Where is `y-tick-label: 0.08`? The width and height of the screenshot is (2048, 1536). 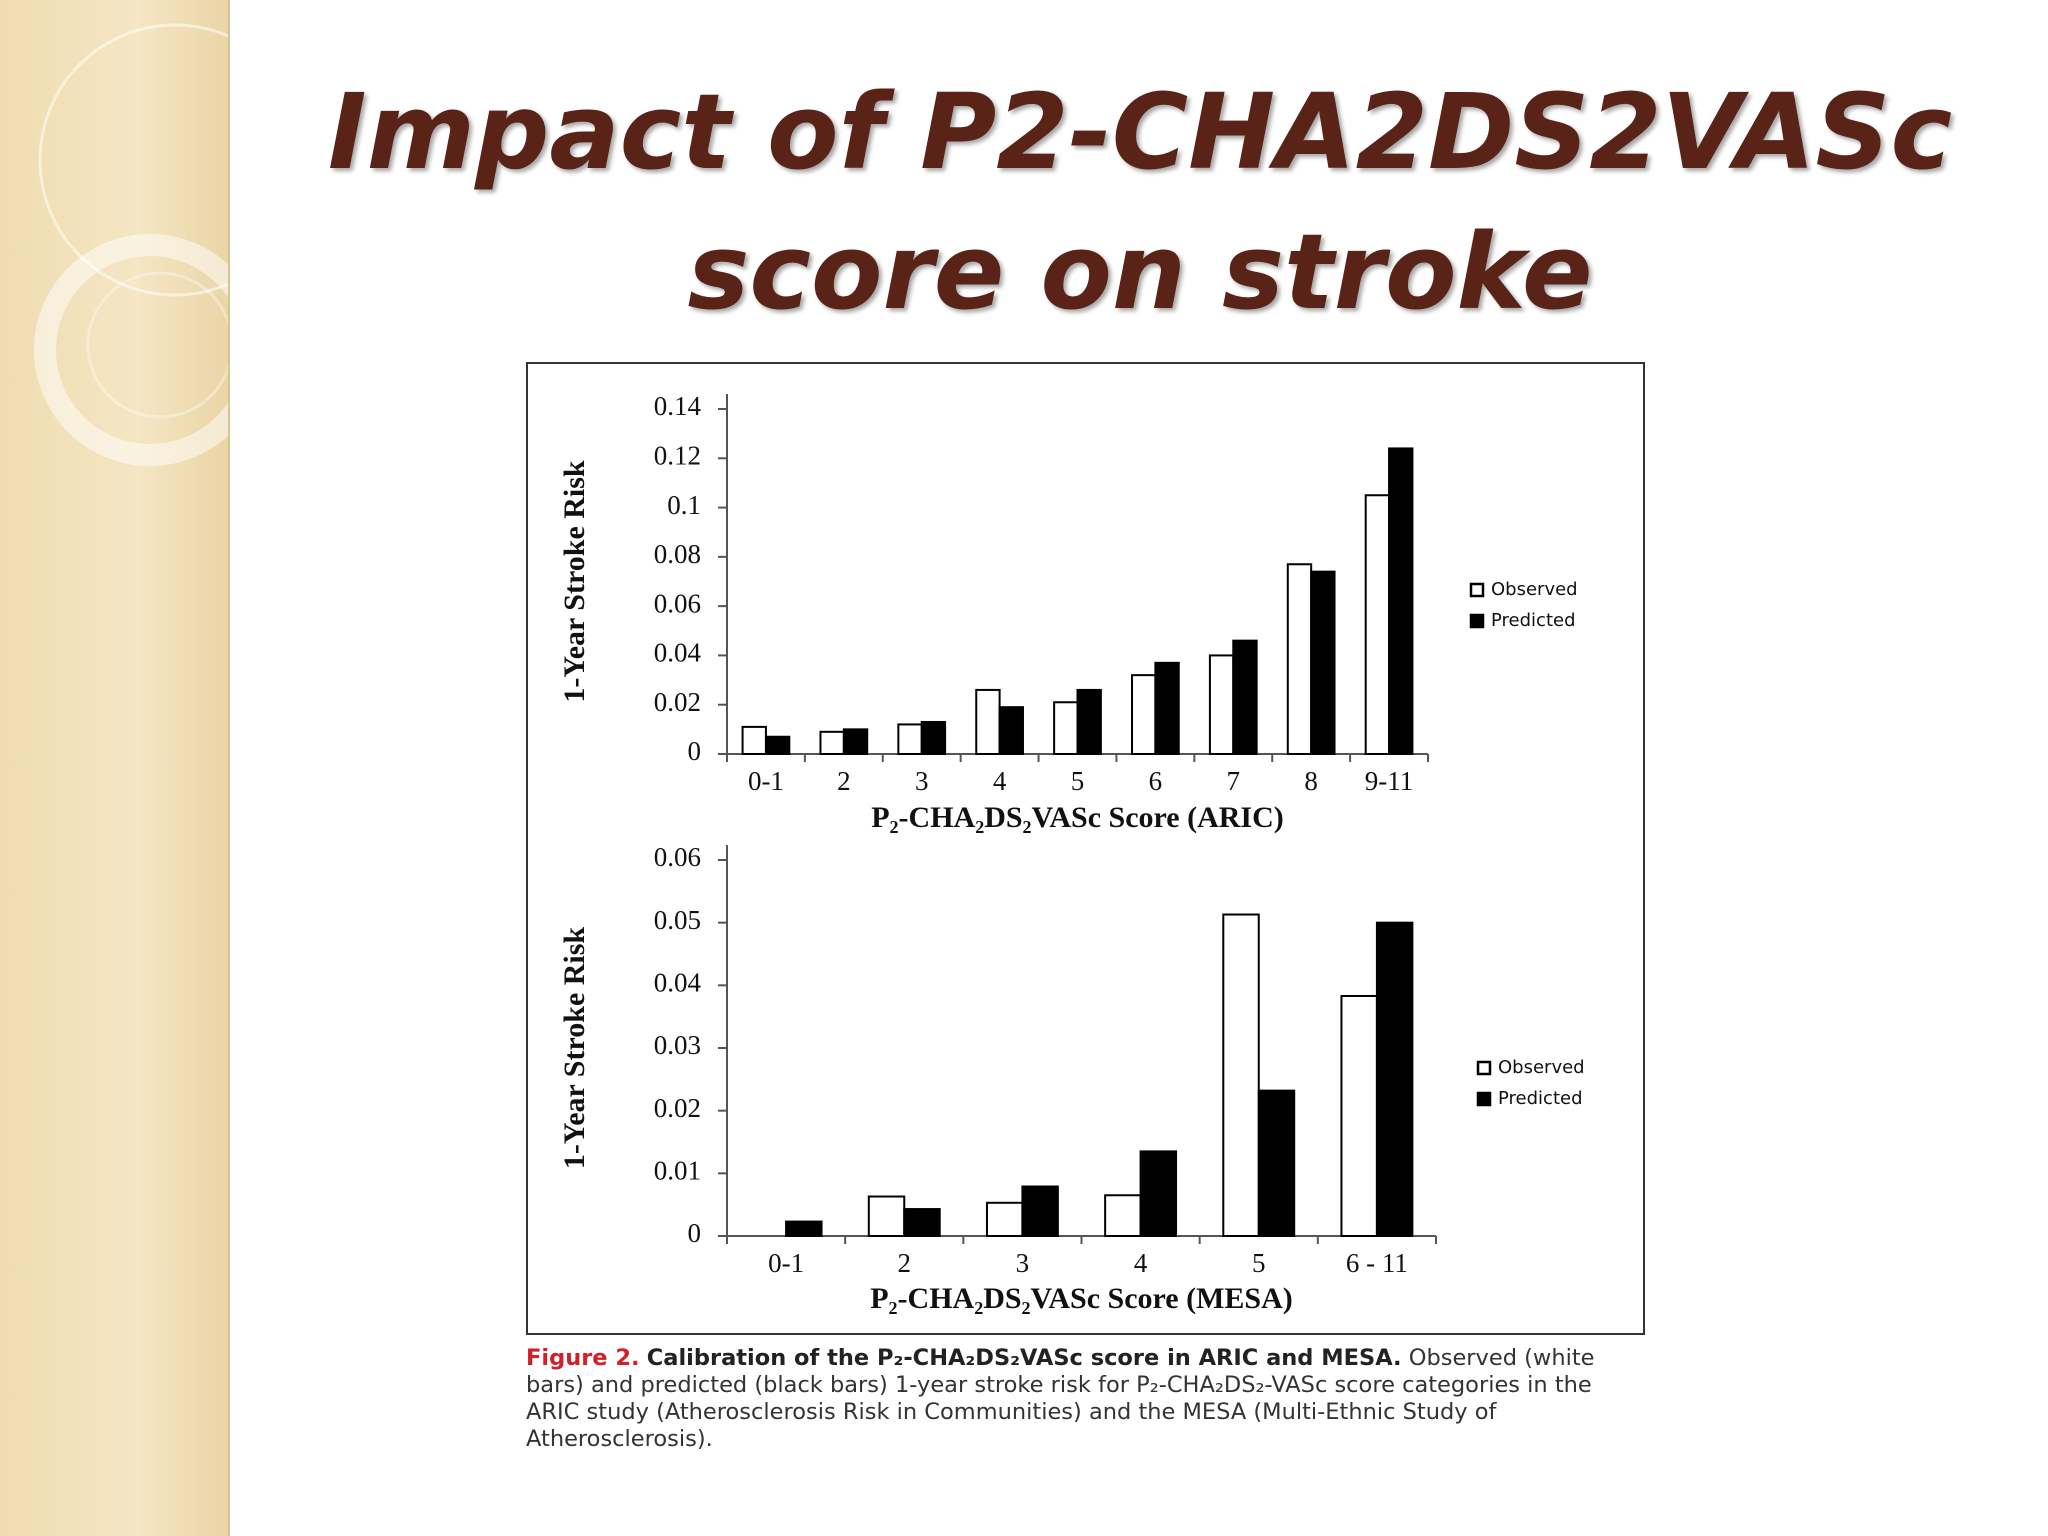 y-tick-label: 0.08 is located at coordinates (677, 554).